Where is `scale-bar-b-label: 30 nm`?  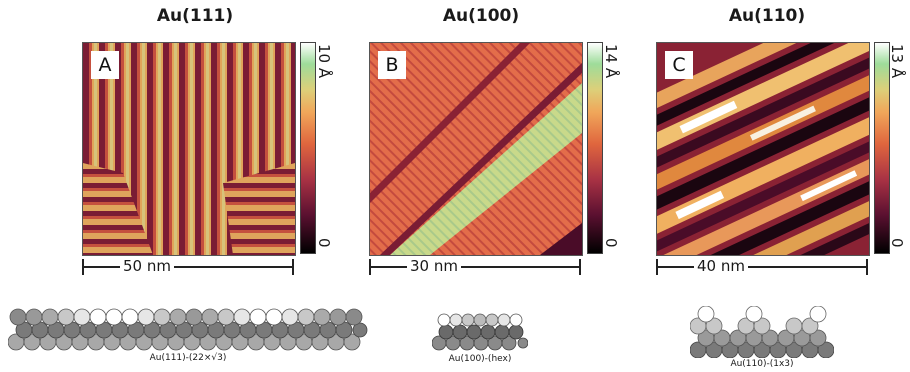
scale-bar-b-label: 30 nm is located at coordinates (434, 266).